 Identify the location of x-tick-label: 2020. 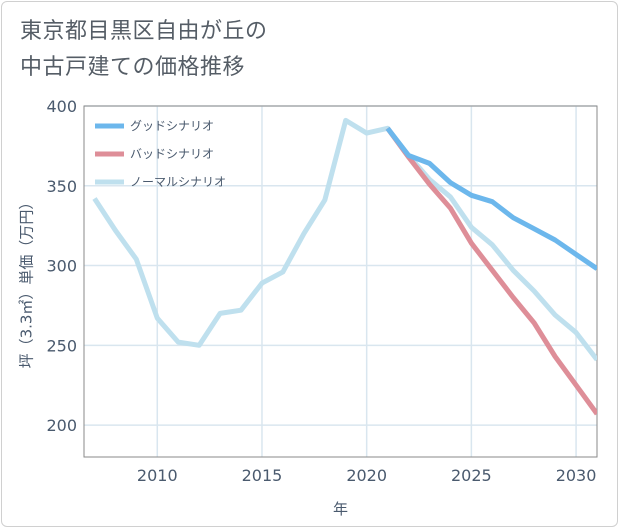
(366, 475).